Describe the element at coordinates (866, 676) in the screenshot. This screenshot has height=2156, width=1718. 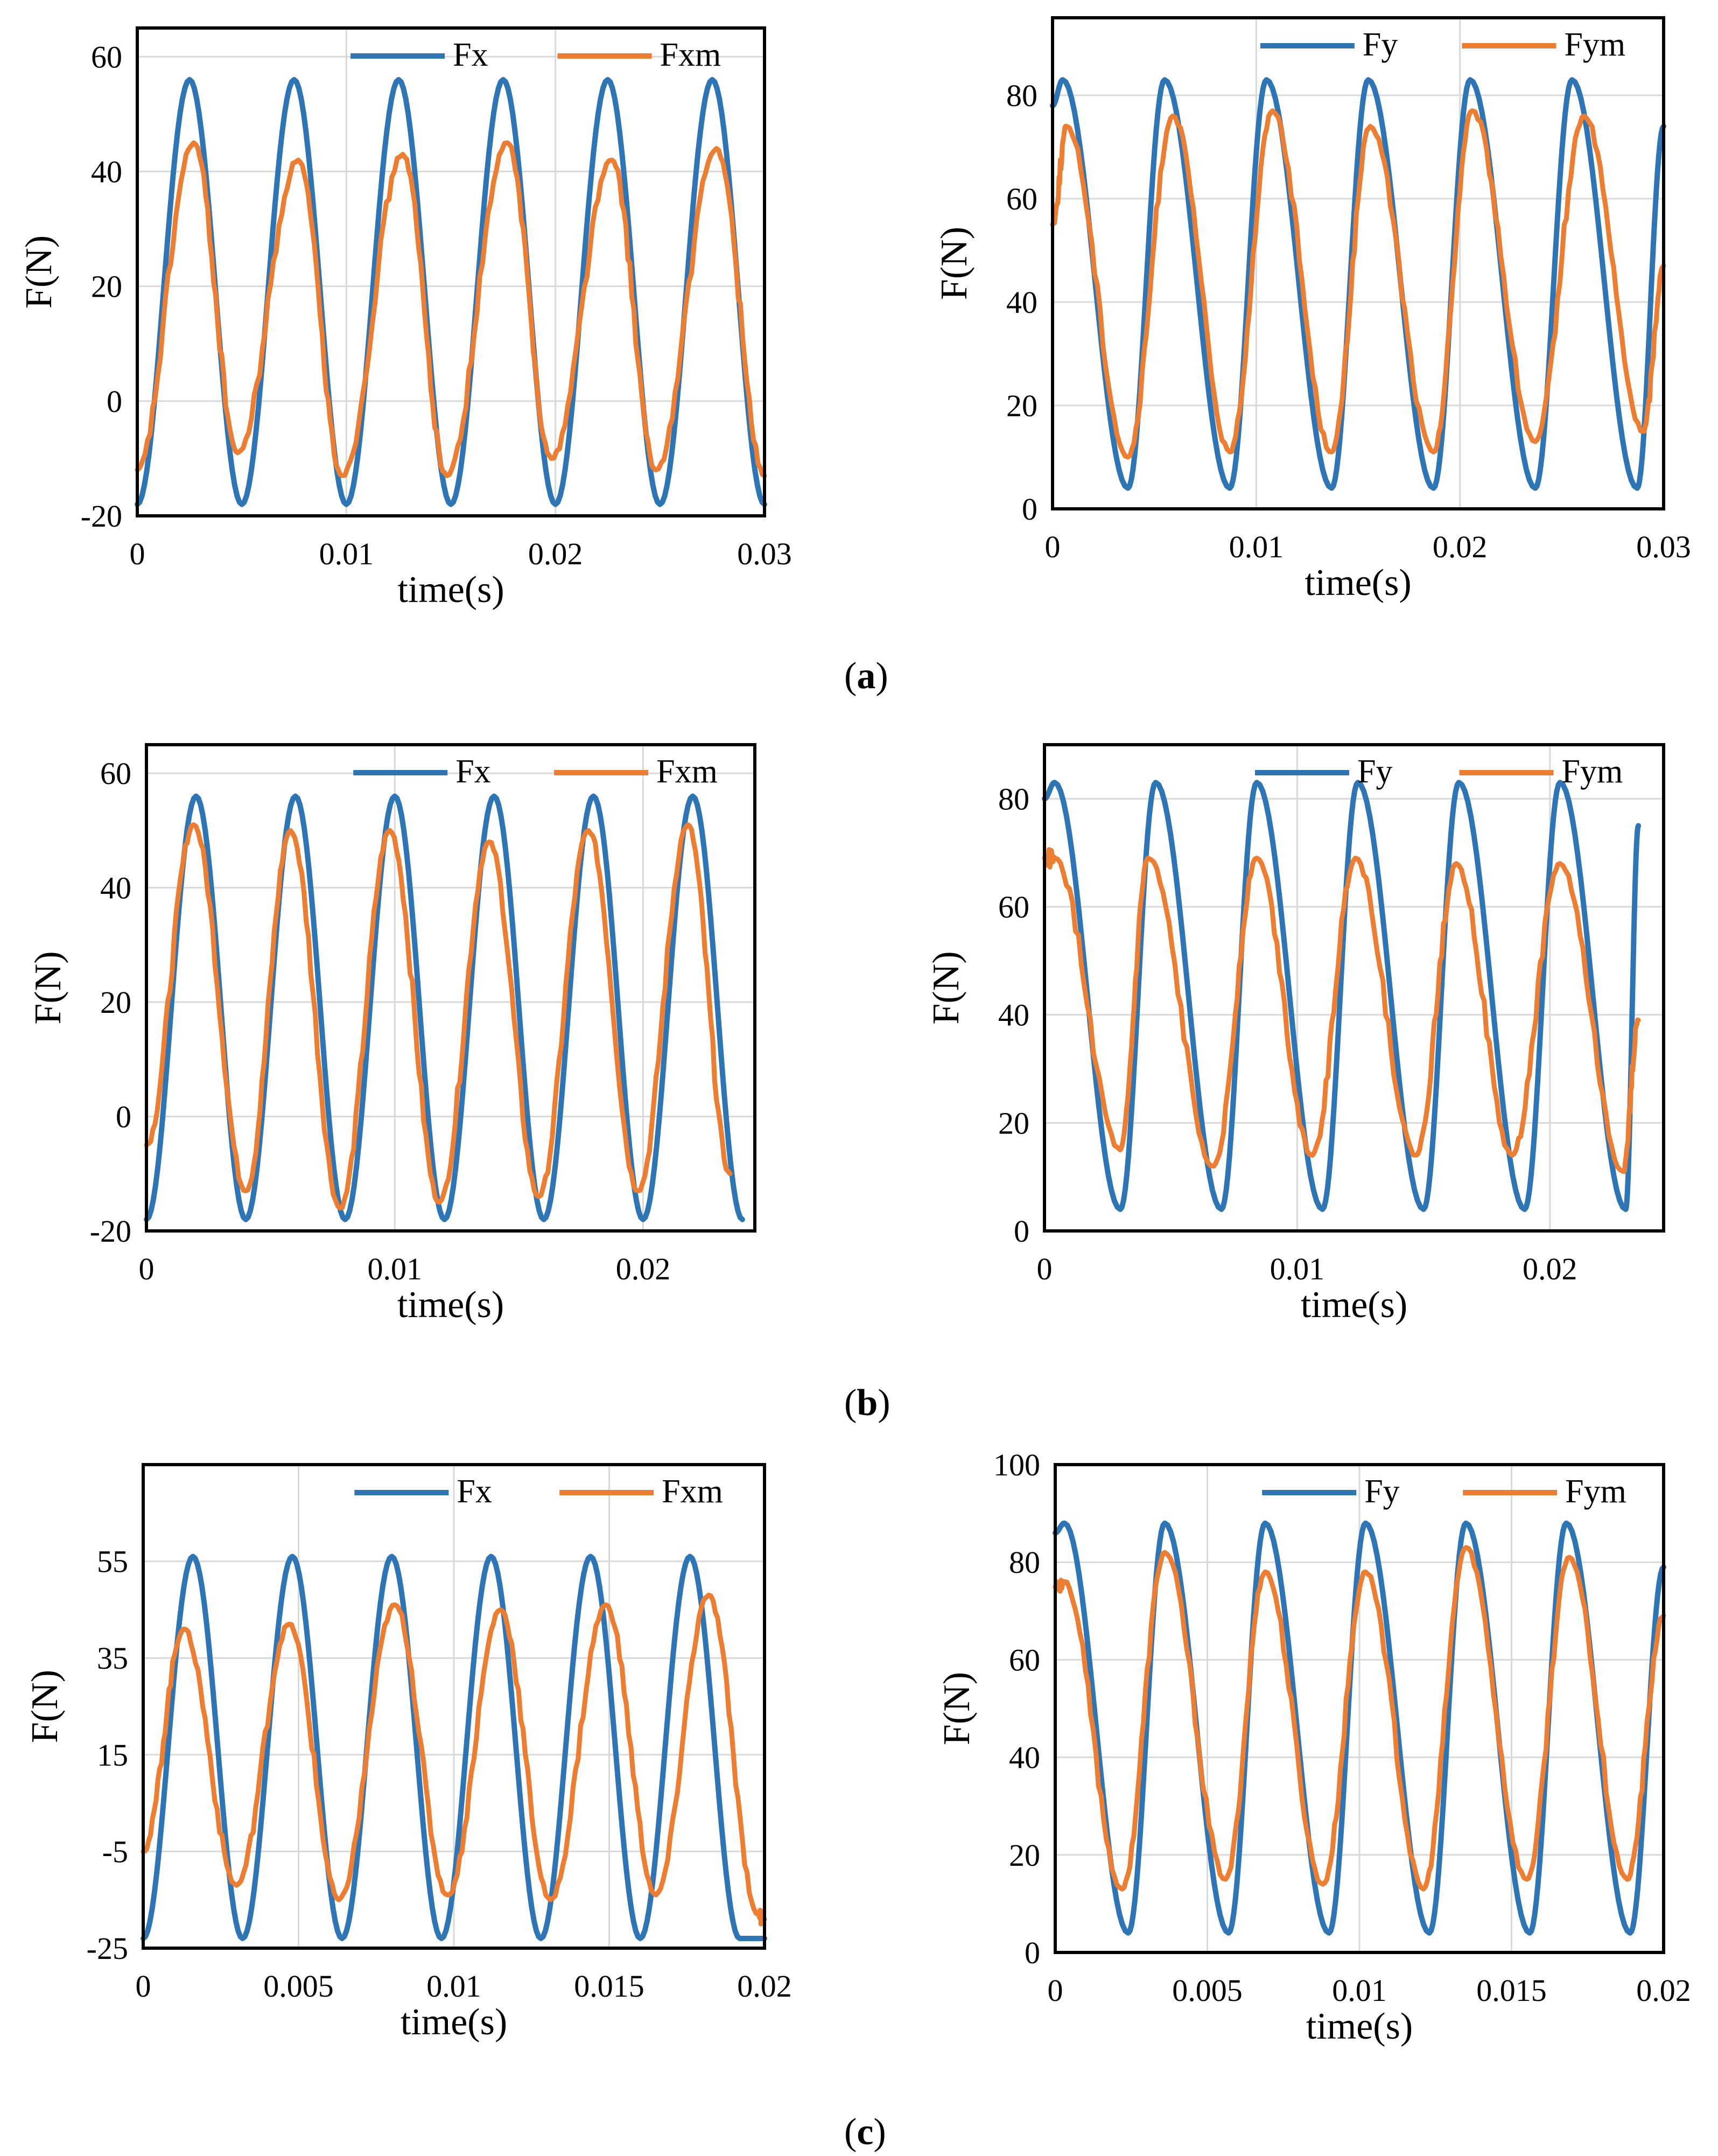
I see `caption-a: (a)` at that location.